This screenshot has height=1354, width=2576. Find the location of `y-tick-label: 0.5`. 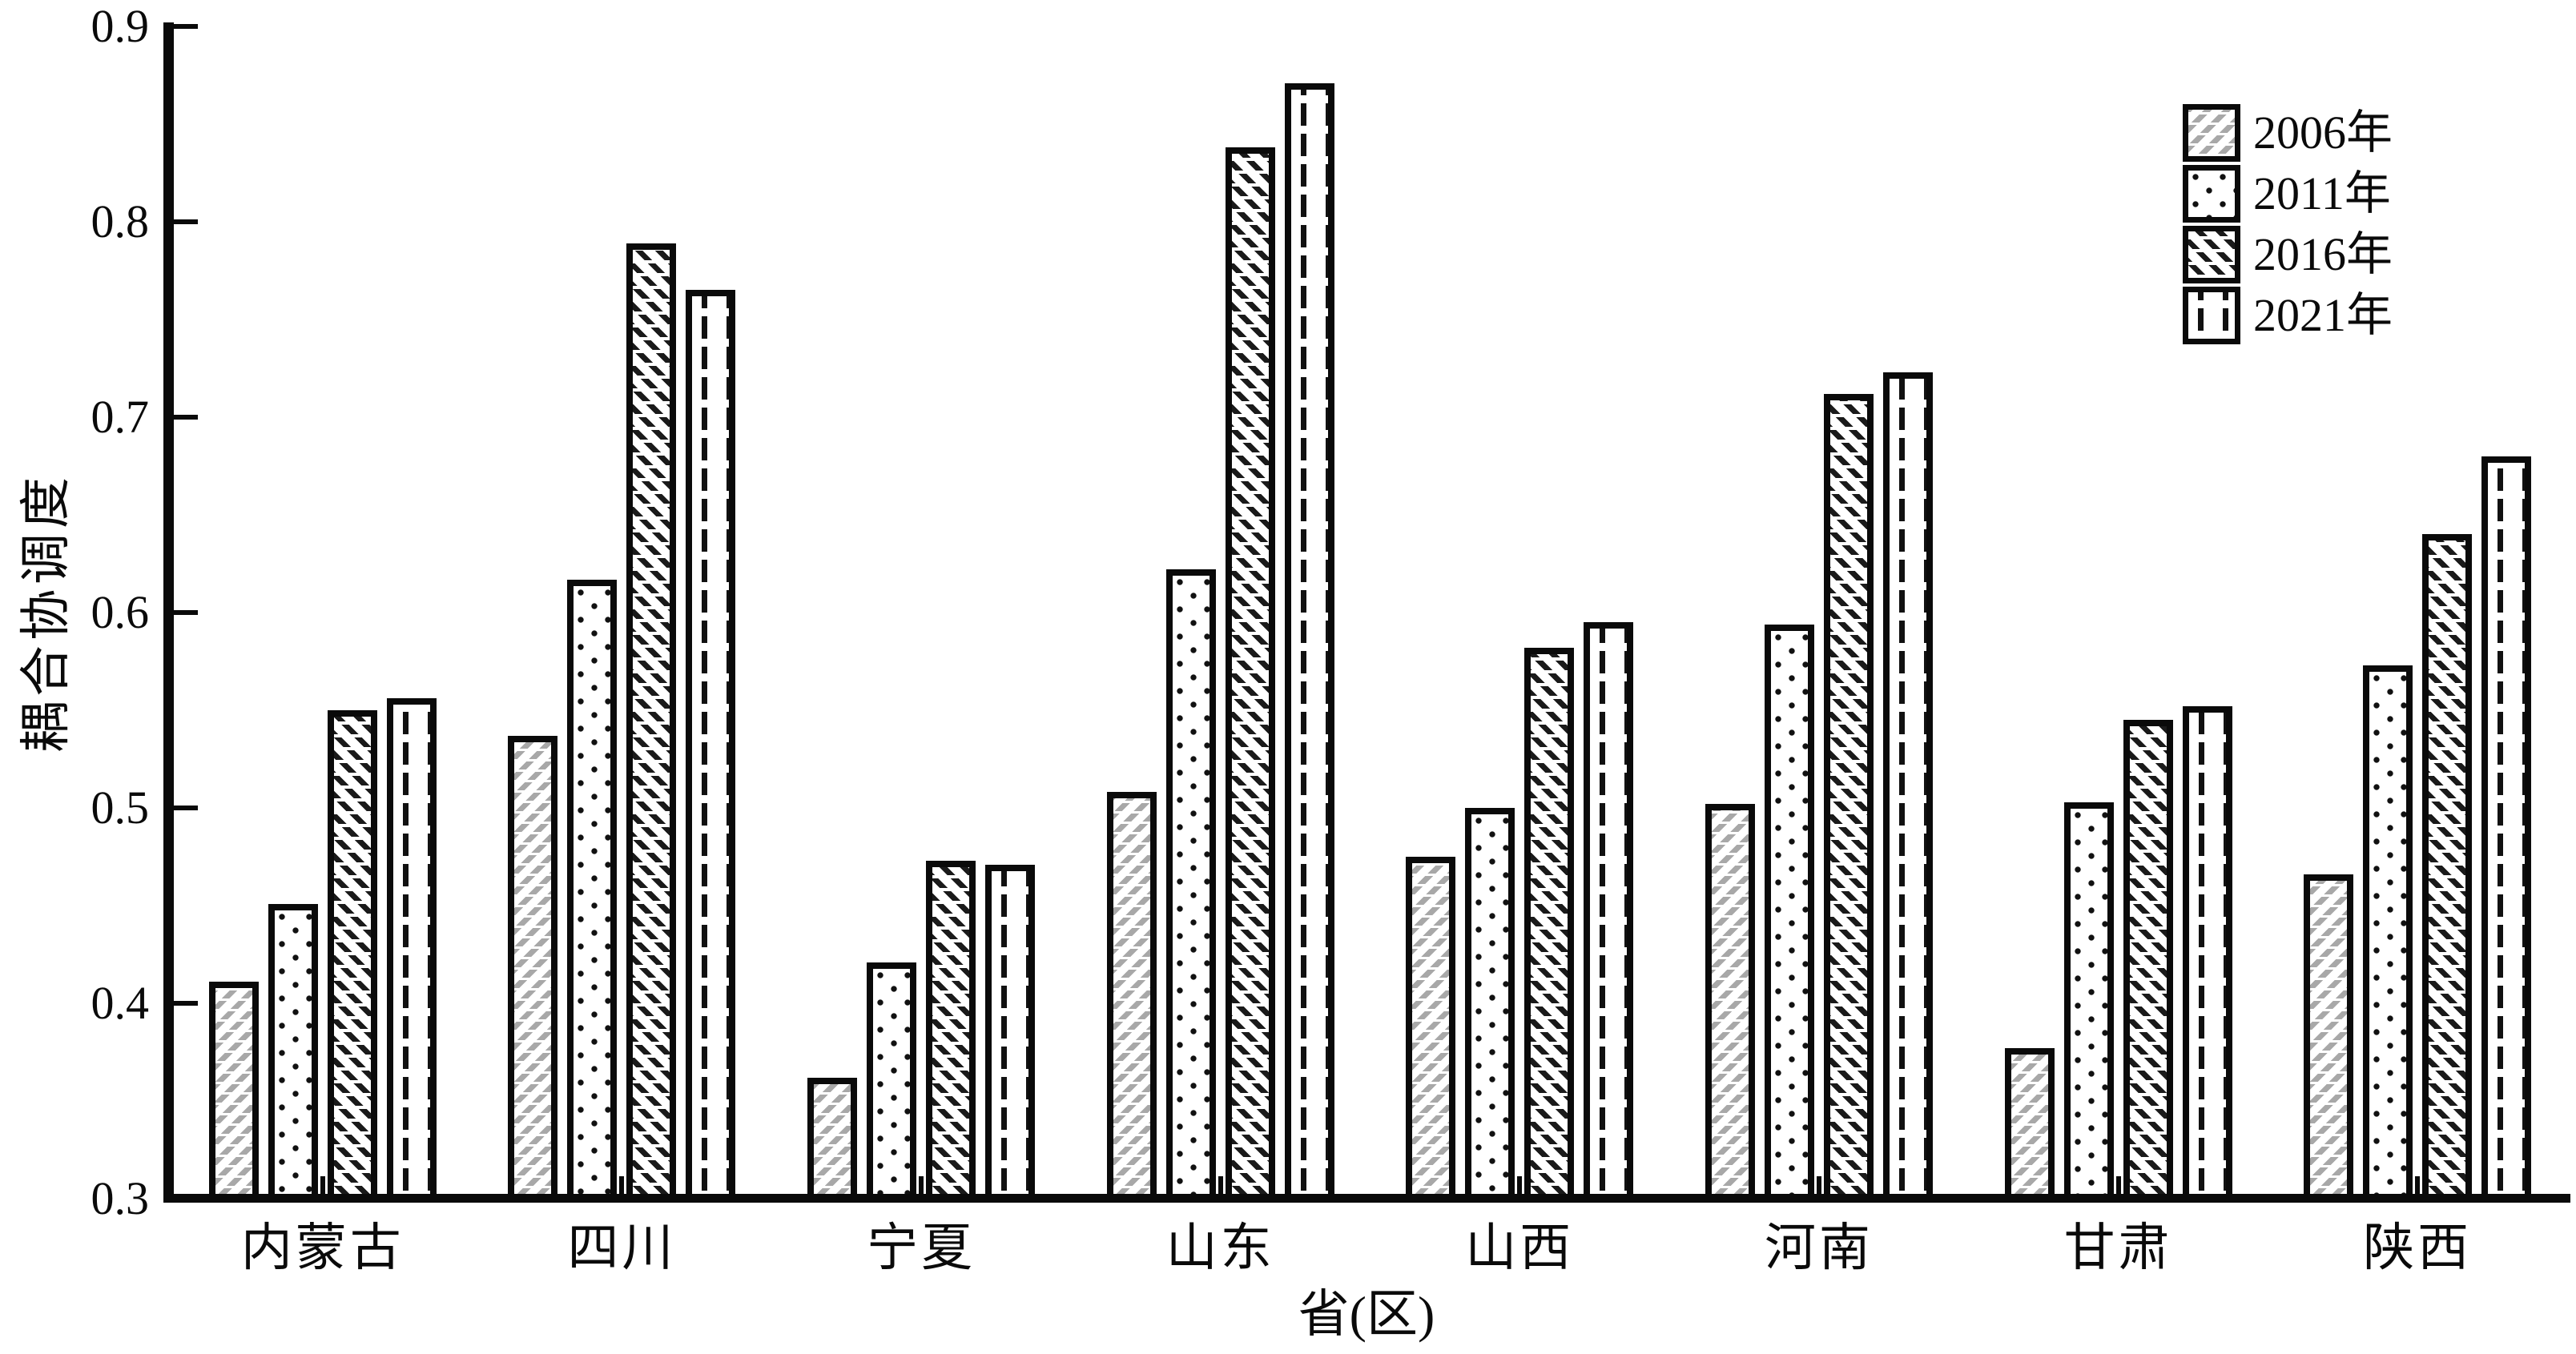

y-tick-label: 0.5 is located at coordinates (121, 808).